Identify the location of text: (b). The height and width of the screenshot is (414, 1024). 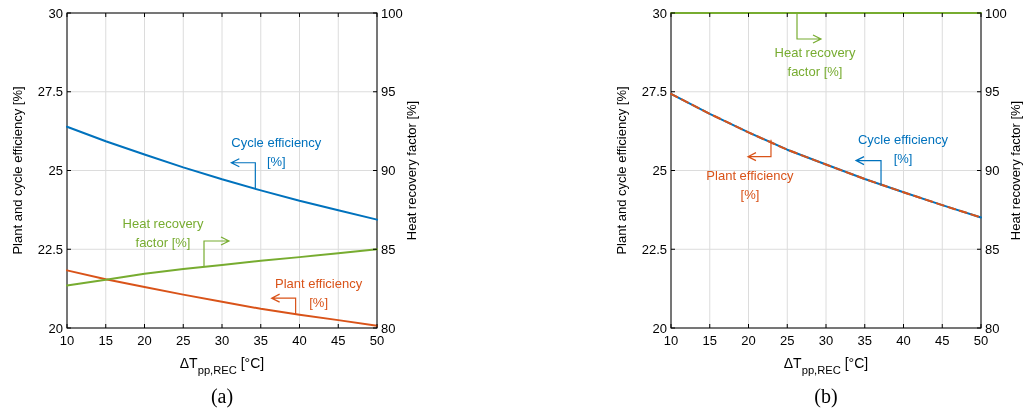
(826, 396).